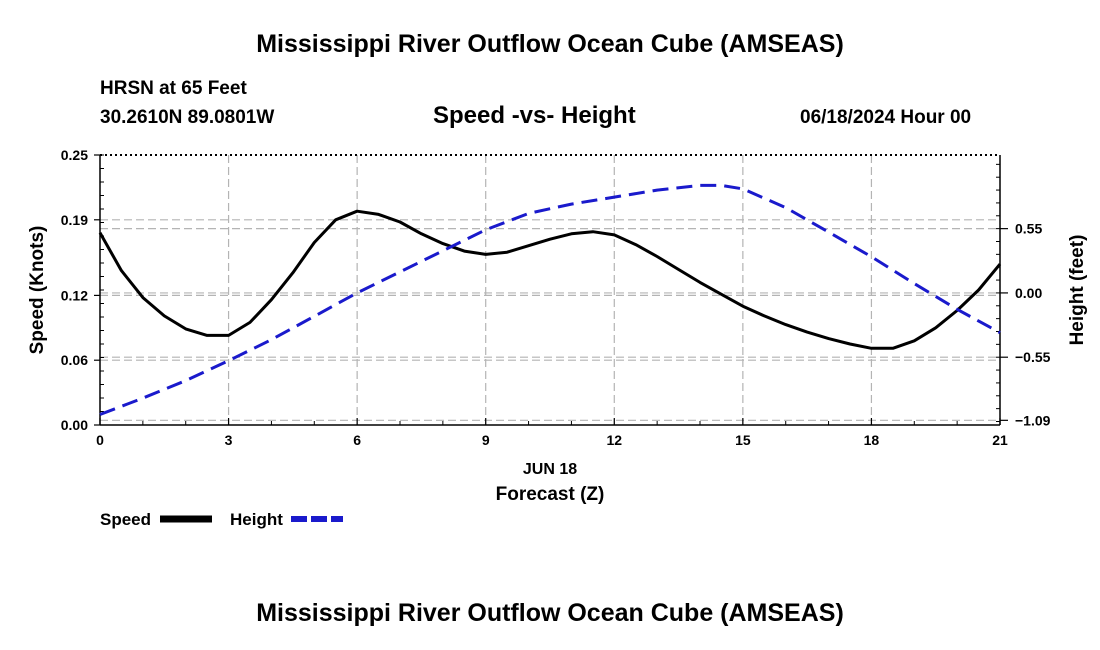 The height and width of the screenshot is (650, 1100). What do you see at coordinates (534, 115) in the screenshot?
I see `chart-subtitle: Speed -vs- Height` at bounding box center [534, 115].